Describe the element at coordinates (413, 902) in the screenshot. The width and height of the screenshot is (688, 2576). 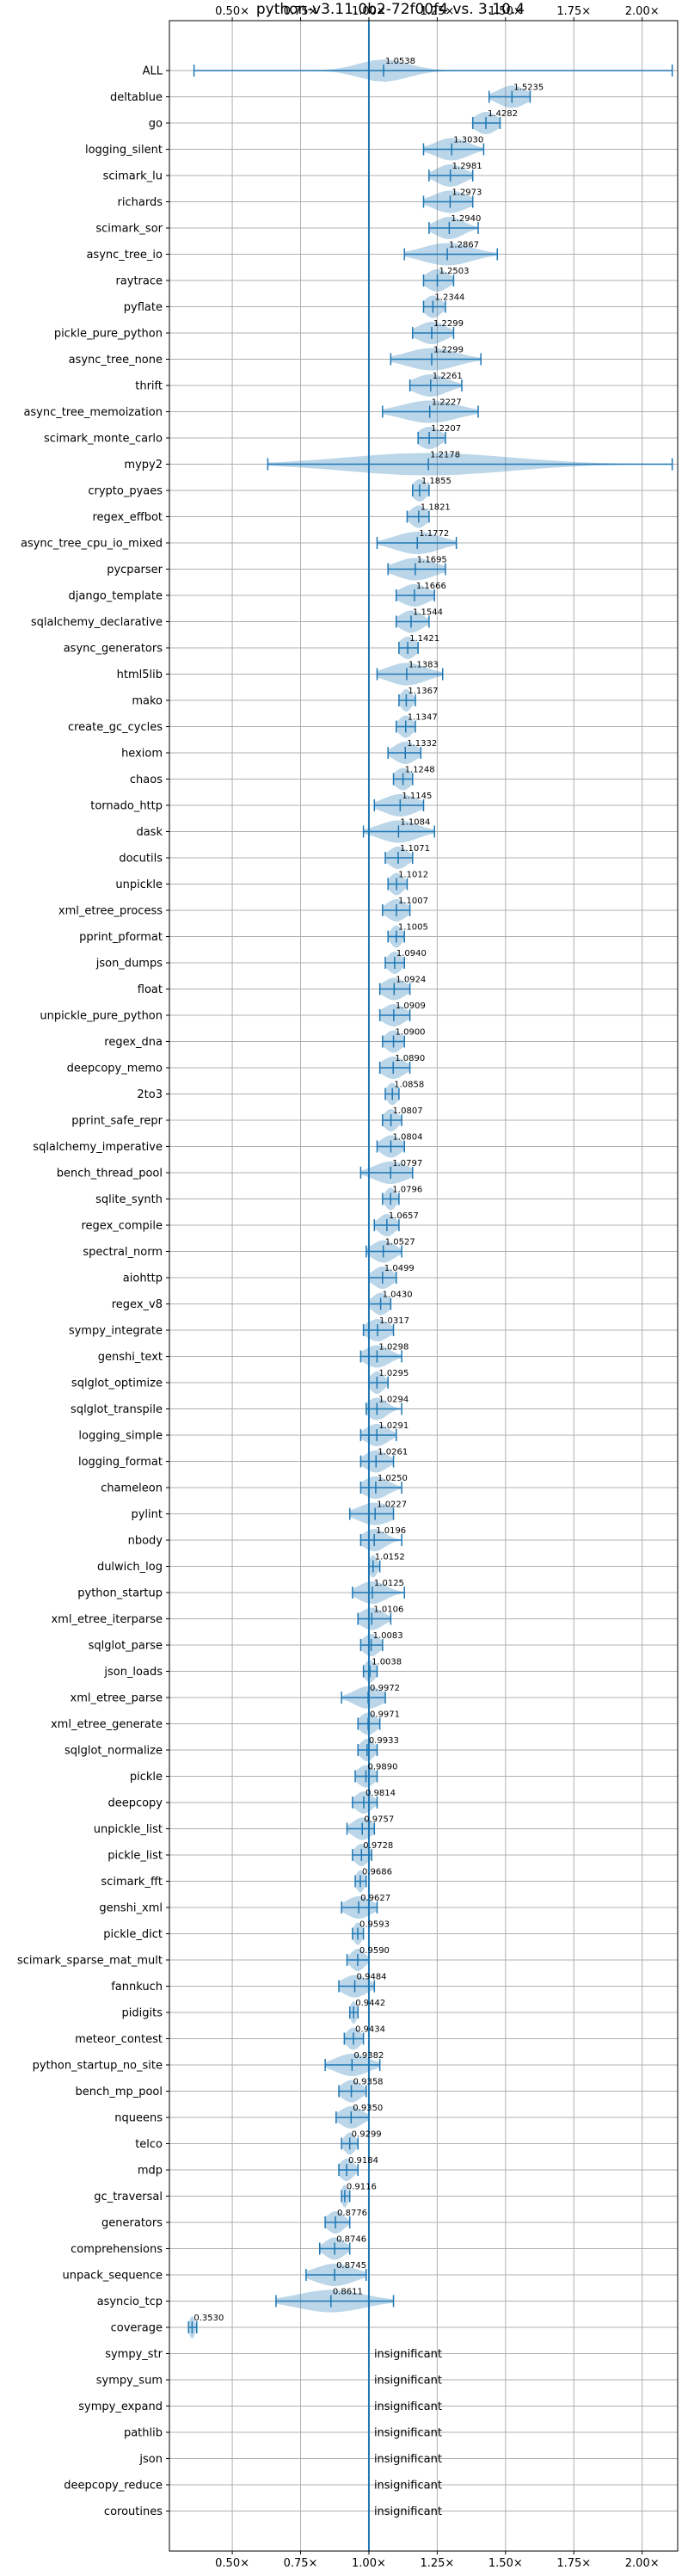
I see `value-label: 1.1007` at that location.